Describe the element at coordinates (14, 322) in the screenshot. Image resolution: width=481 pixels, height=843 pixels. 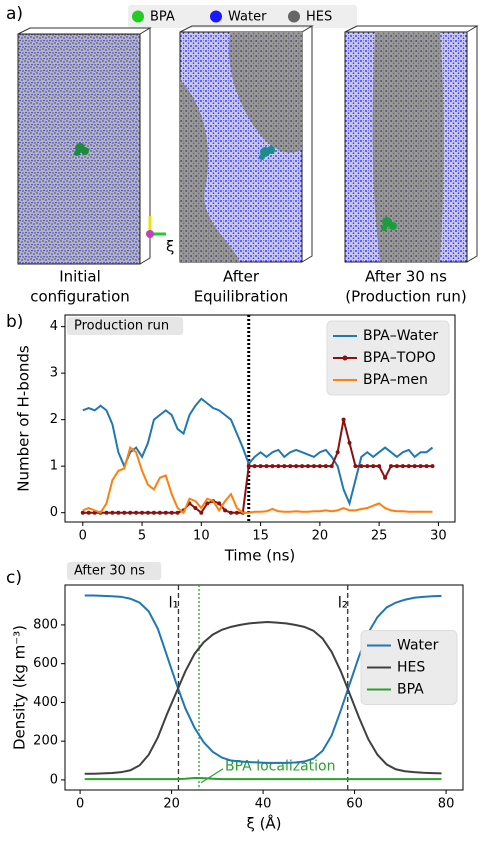
I see `panel-label: b)` at that location.